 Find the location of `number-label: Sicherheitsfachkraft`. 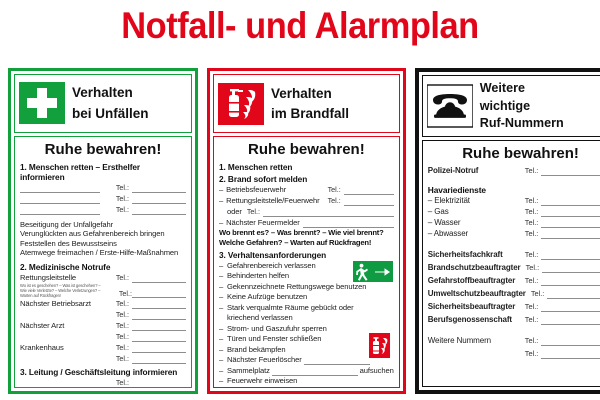

number-label: Sicherheitsfachkraft is located at coordinates (465, 254).